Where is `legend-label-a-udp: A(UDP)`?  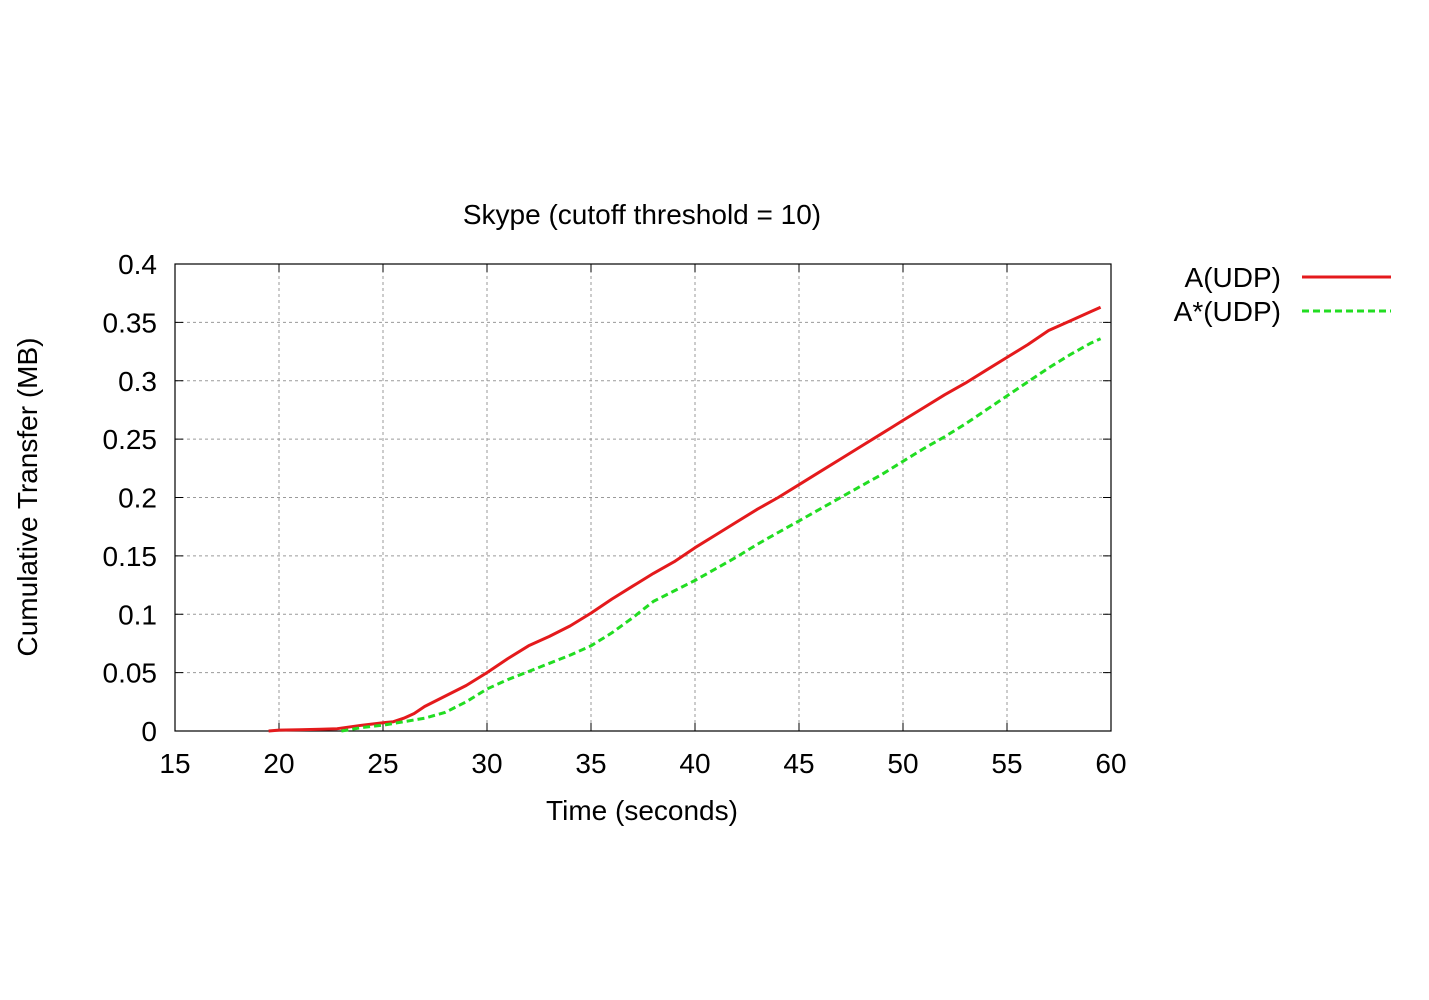
legend-label-a-udp: A(UDP) is located at coordinates (1233, 277).